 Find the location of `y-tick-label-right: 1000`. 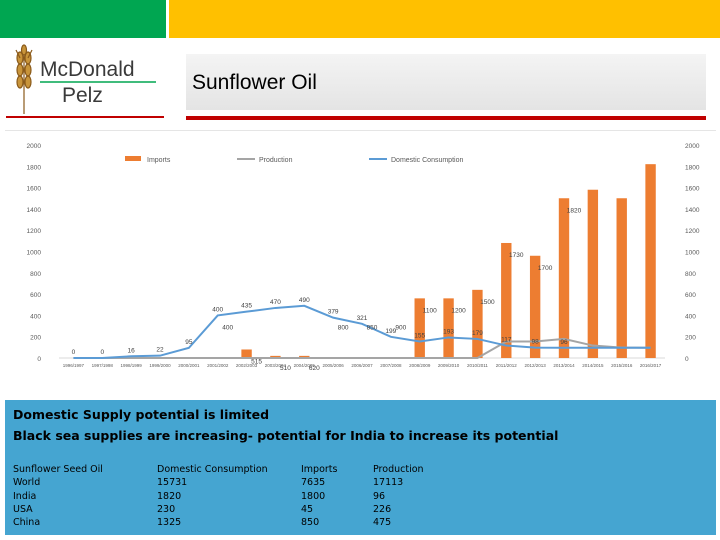

y-tick-label-right: 1000 is located at coordinates (692, 253).